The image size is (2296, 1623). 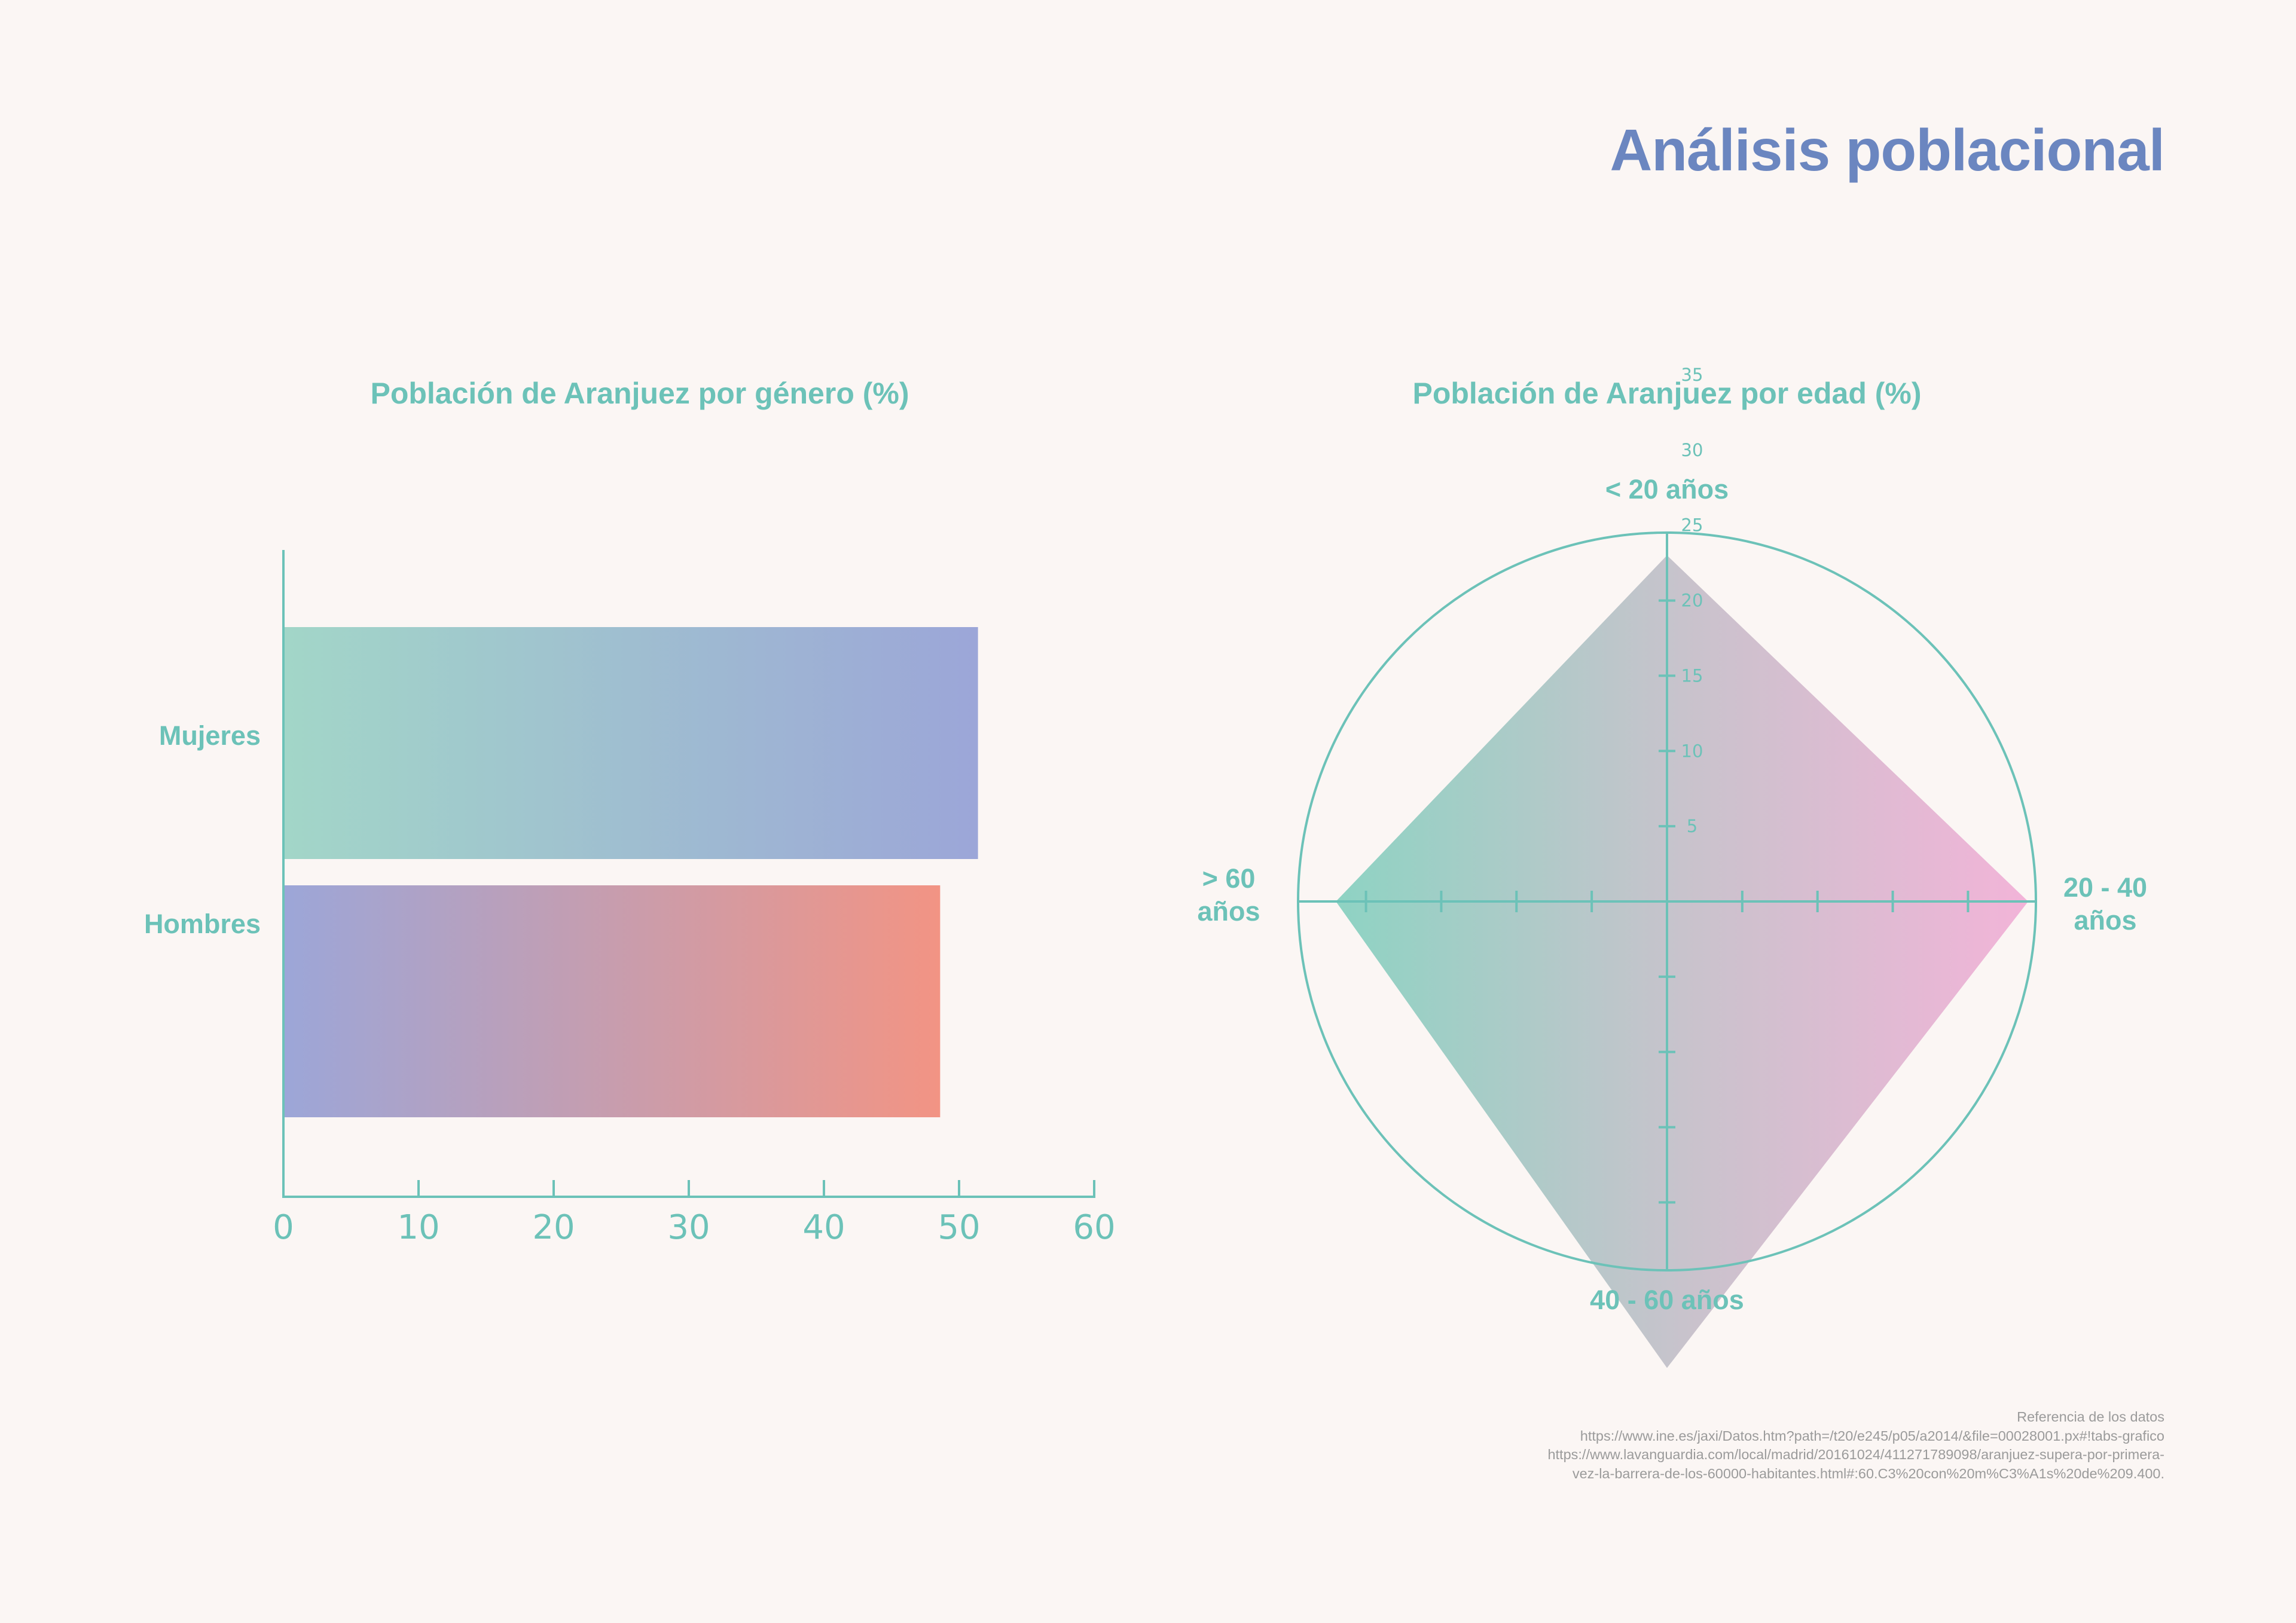 I want to click on radar-chart-title: Población de Aranjuez por edad (%), so click(x=1666, y=393).